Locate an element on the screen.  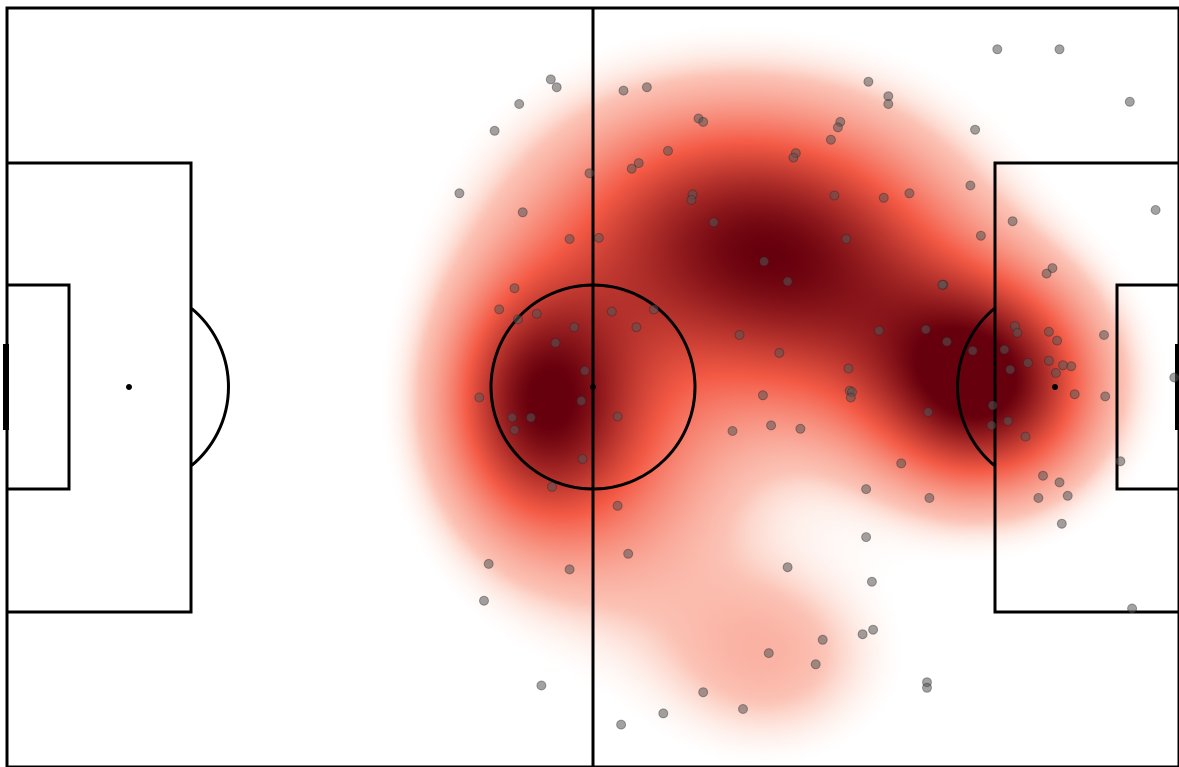
center-spot is located at coordinates (593, 387).